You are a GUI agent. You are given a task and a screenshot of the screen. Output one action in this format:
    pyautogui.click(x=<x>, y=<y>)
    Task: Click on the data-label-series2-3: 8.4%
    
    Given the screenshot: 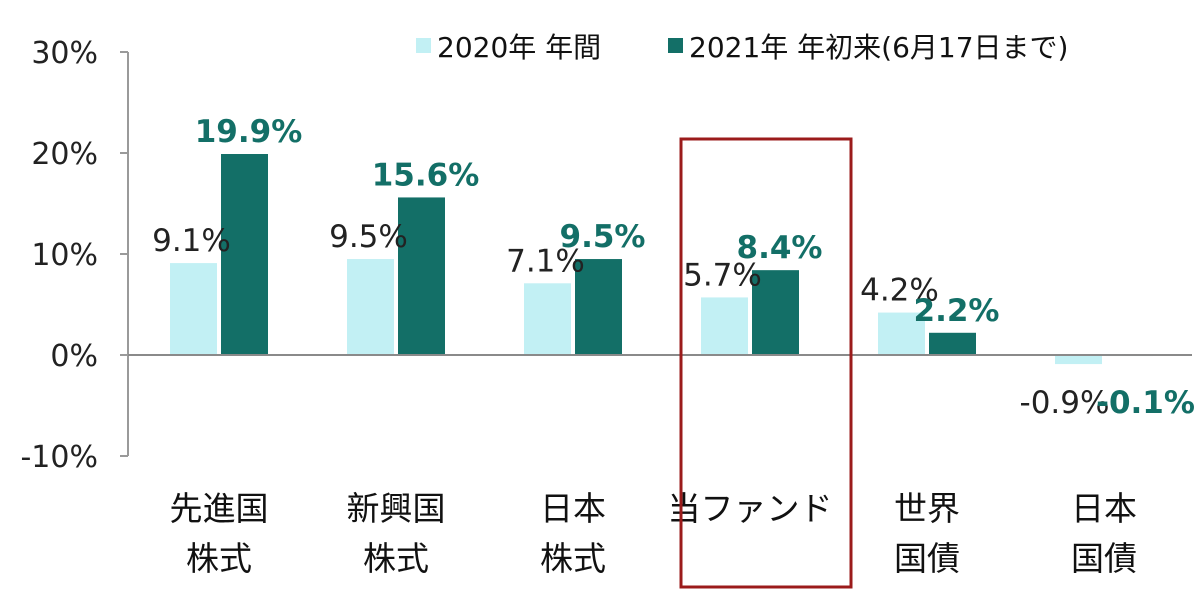 What is the action you would take?
    pyautogui.click(x=780, y=248)
    